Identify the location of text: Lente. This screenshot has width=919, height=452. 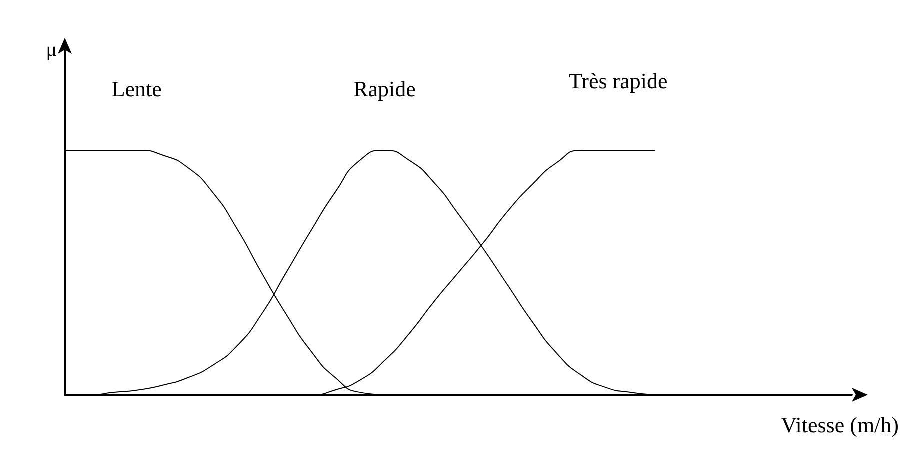
(137, 89).